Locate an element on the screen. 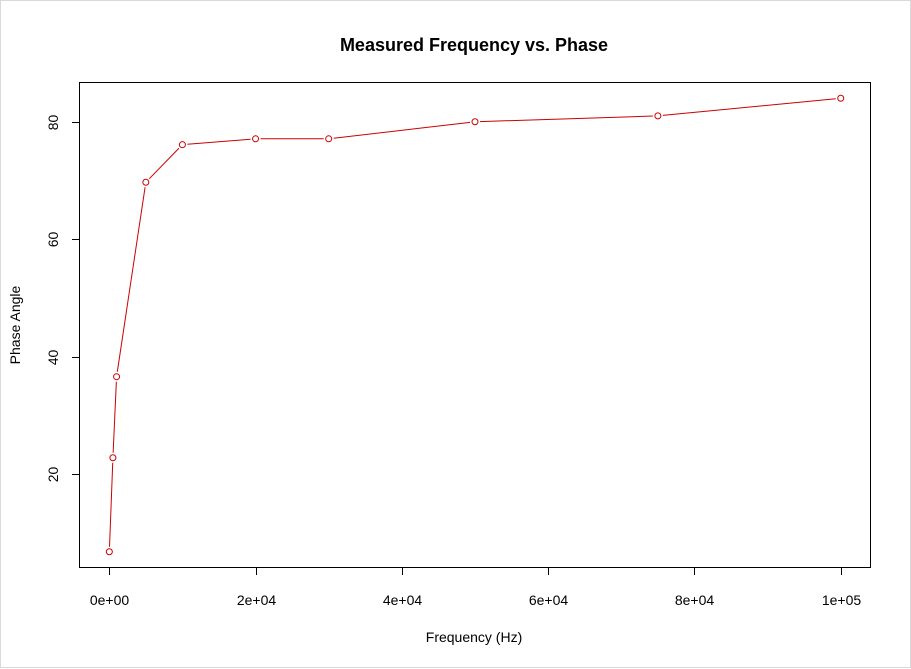 Image resolution: width=911 pixels, height=669 pixels. x-tick-label: 4e+04 is located at coordinates (403, 600).